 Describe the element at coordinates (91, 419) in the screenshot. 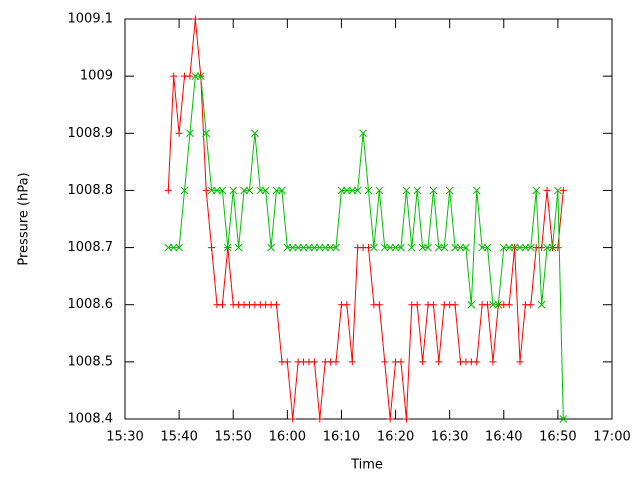

I see `y-tick-label: 1008.4` at that location.